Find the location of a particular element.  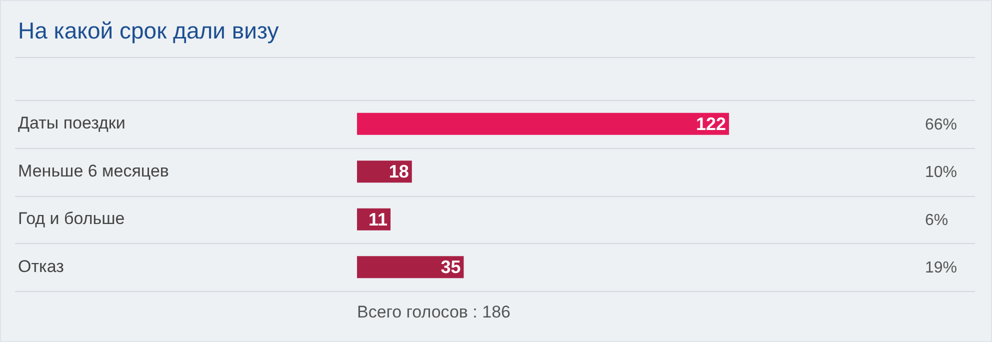

text: 66% is located at coordinates (941, 125).